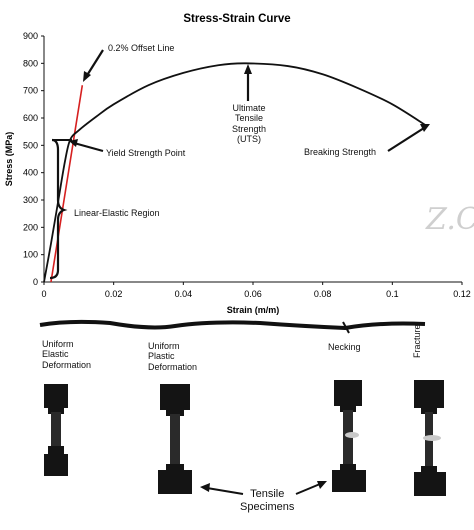  I want to click on specimen-arrow-right-head, so click(322, 485).